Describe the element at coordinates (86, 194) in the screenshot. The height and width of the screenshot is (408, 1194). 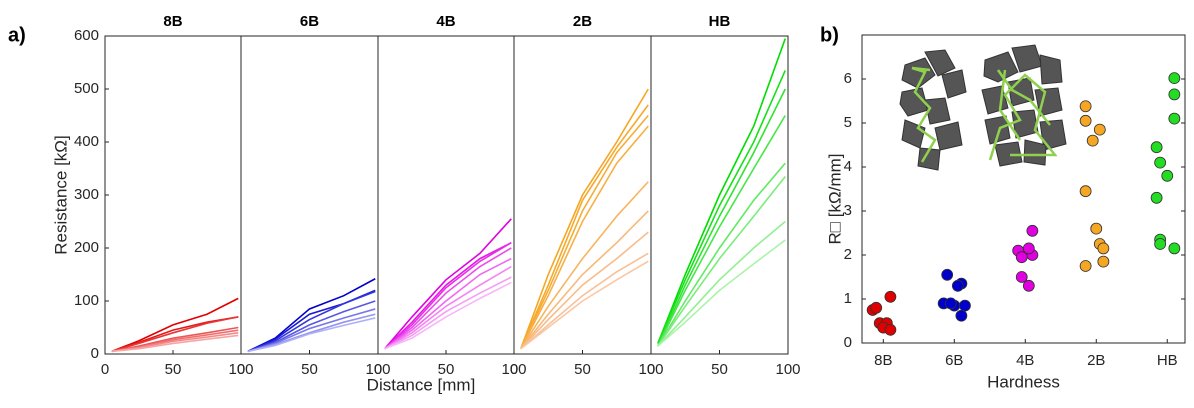
I see `y-tick-label: 300` at that location.